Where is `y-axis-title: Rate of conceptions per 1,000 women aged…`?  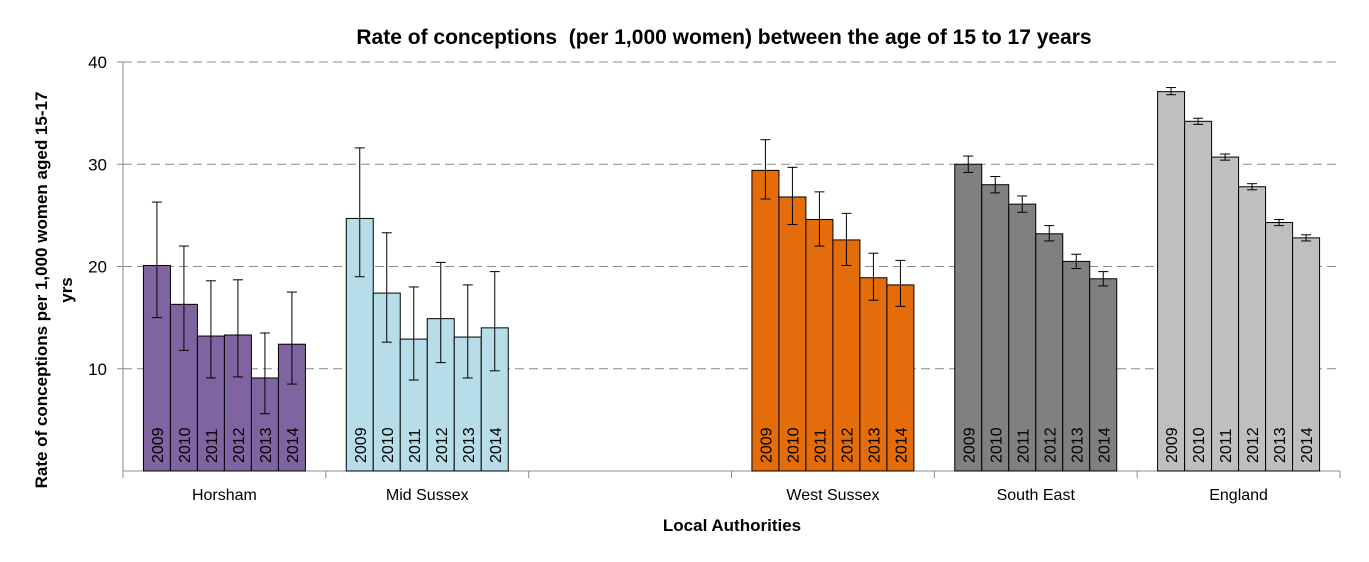 y-axis-title: Rate of conceptions per 1,000 women aged… is located at coordinates (41, 290).